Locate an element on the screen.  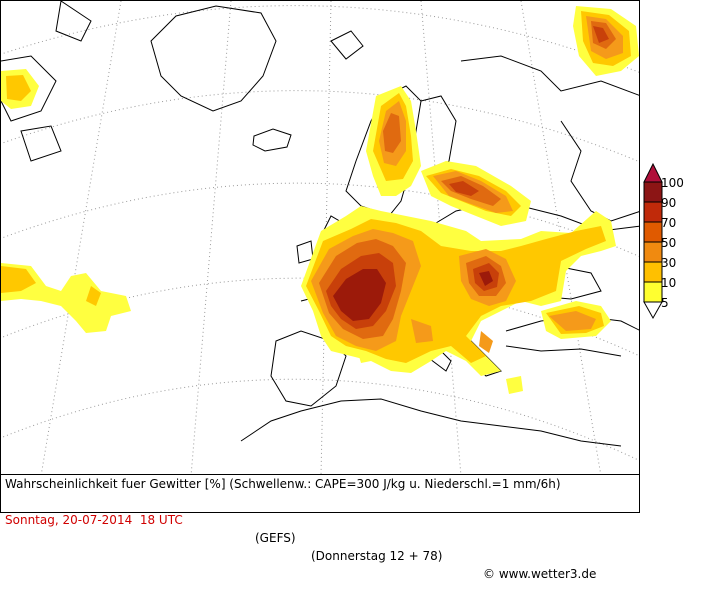
legend-label-50: 50 is located at coordinates (669, 243).